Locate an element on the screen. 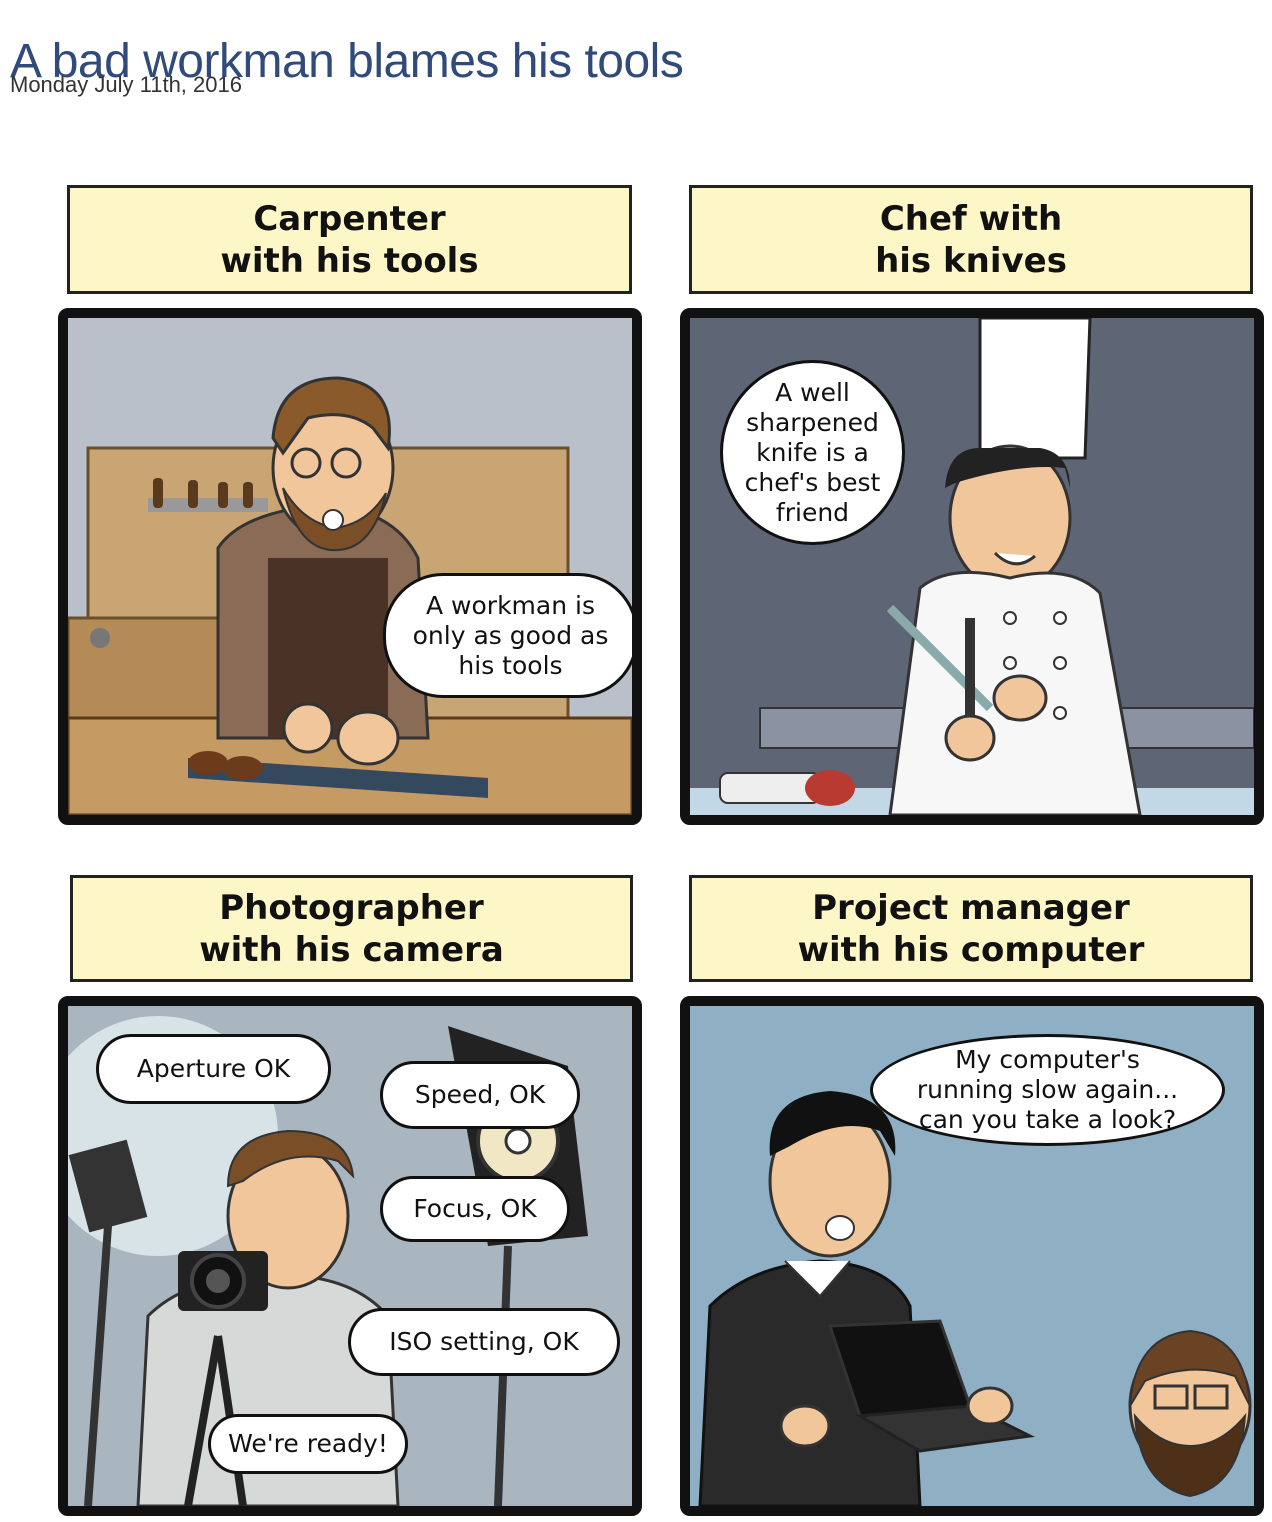 The height and width of the screenshot is (1522, 1272). caption-text: Carpenter with his tools is located at coordinates (349, 239).